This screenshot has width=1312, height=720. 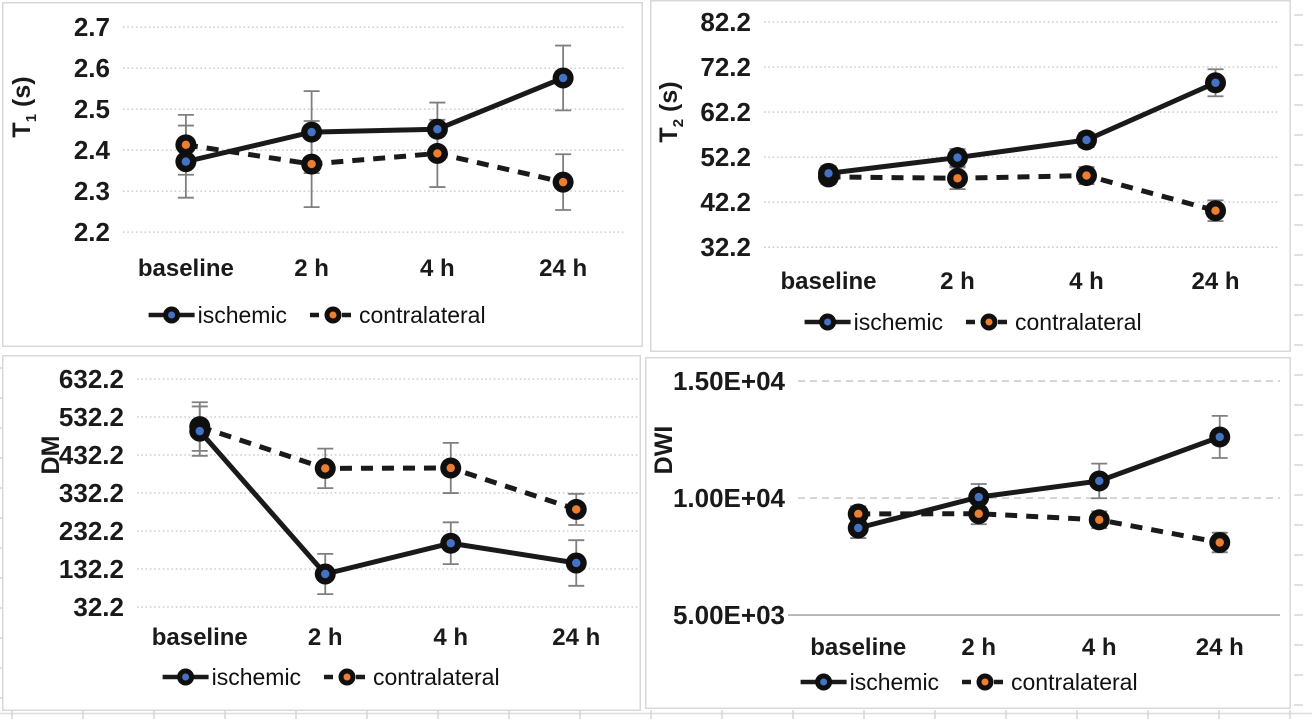 I want to click on y-tick-label: 2.3, so click(x=92, y=191).